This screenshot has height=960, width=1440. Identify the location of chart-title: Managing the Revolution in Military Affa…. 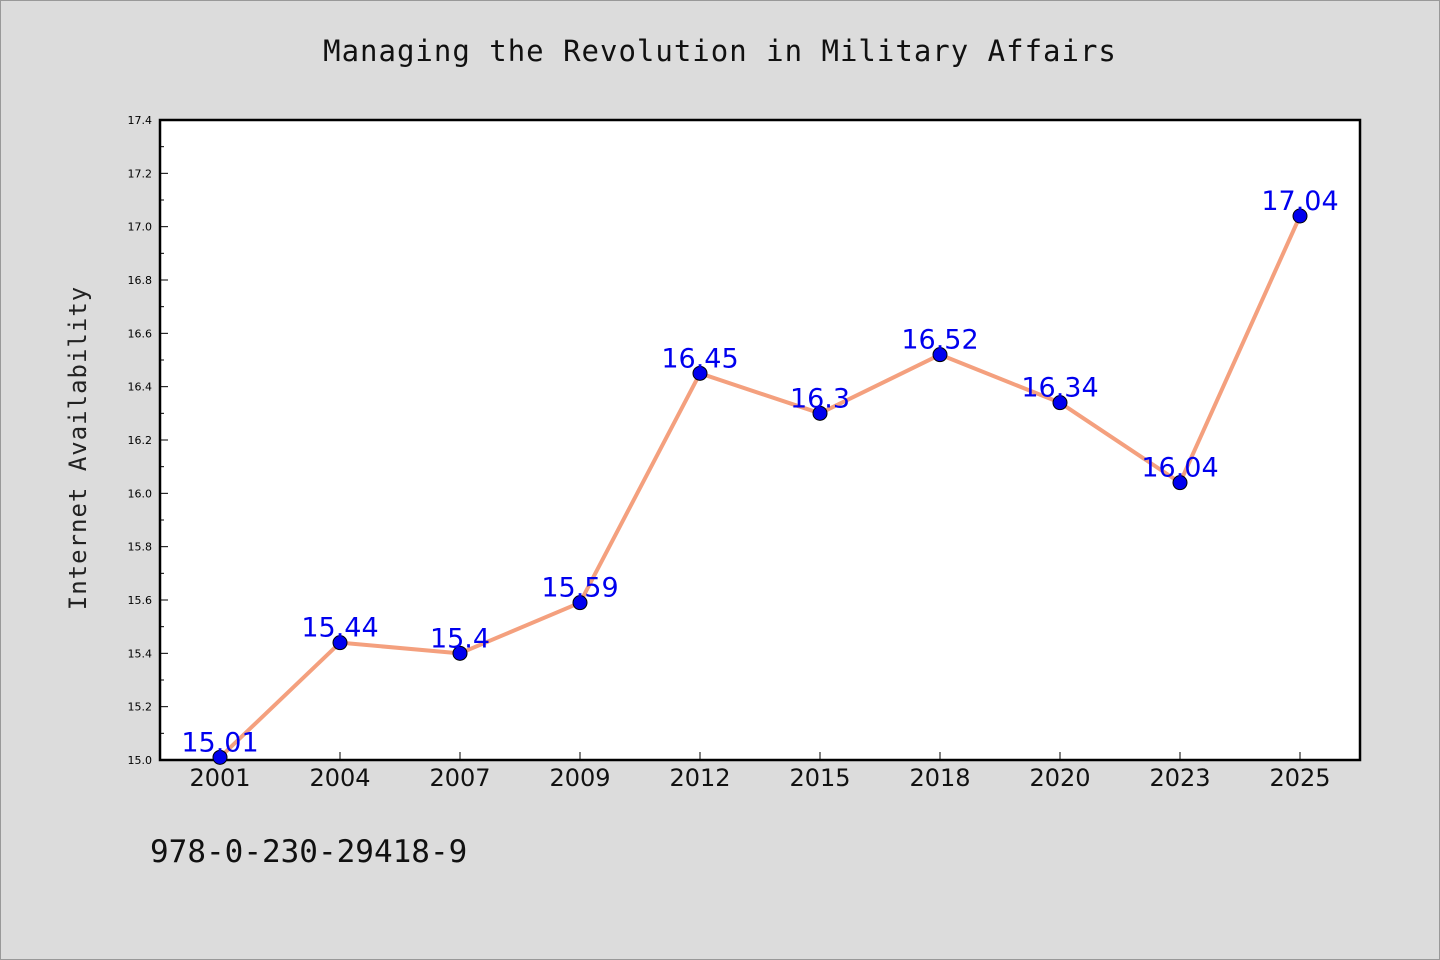
(720, 51).